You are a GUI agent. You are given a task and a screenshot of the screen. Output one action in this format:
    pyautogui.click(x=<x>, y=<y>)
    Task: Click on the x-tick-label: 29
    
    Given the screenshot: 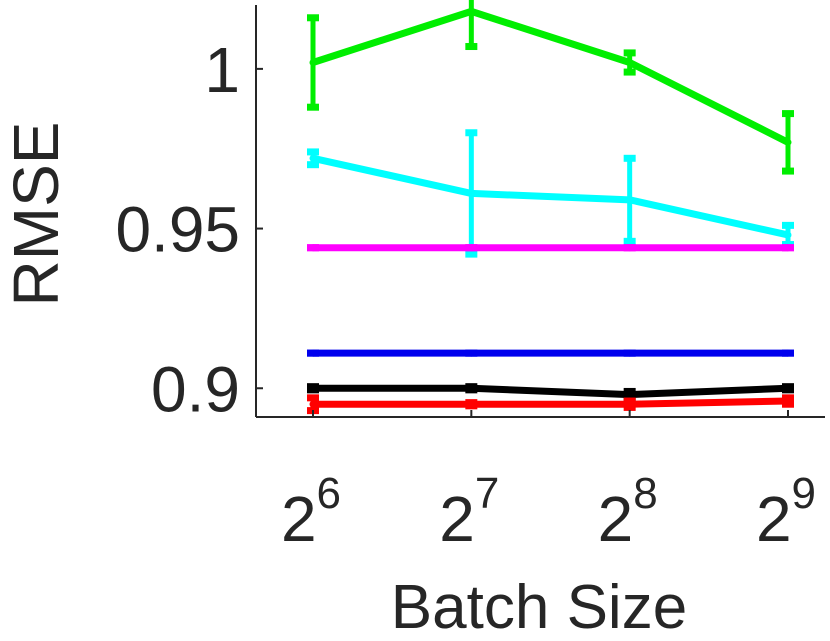 What is the action you would take?
    pyautogui.click(x=786, y=512)
    